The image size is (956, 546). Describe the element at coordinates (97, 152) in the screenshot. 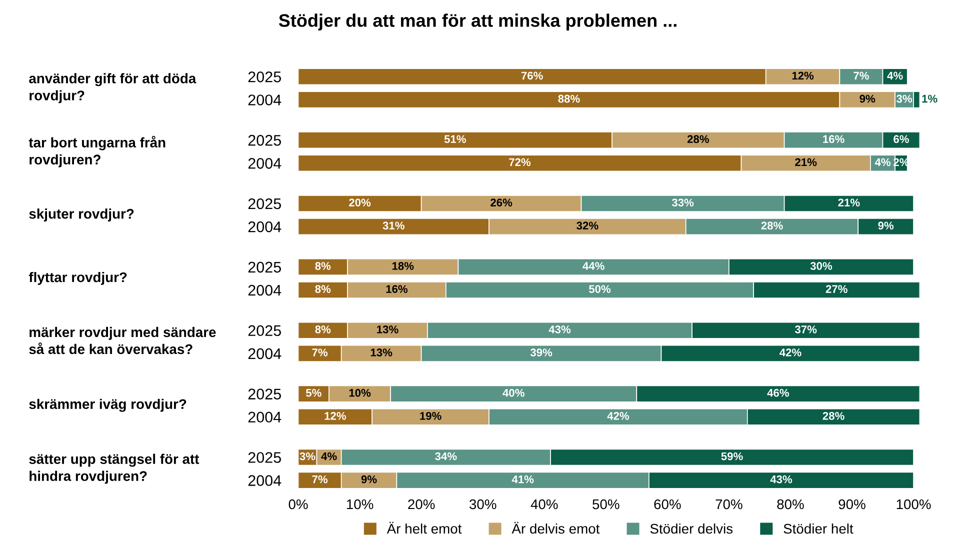

I see `text: tar bort ungarna från rovdjuren?` at that location.